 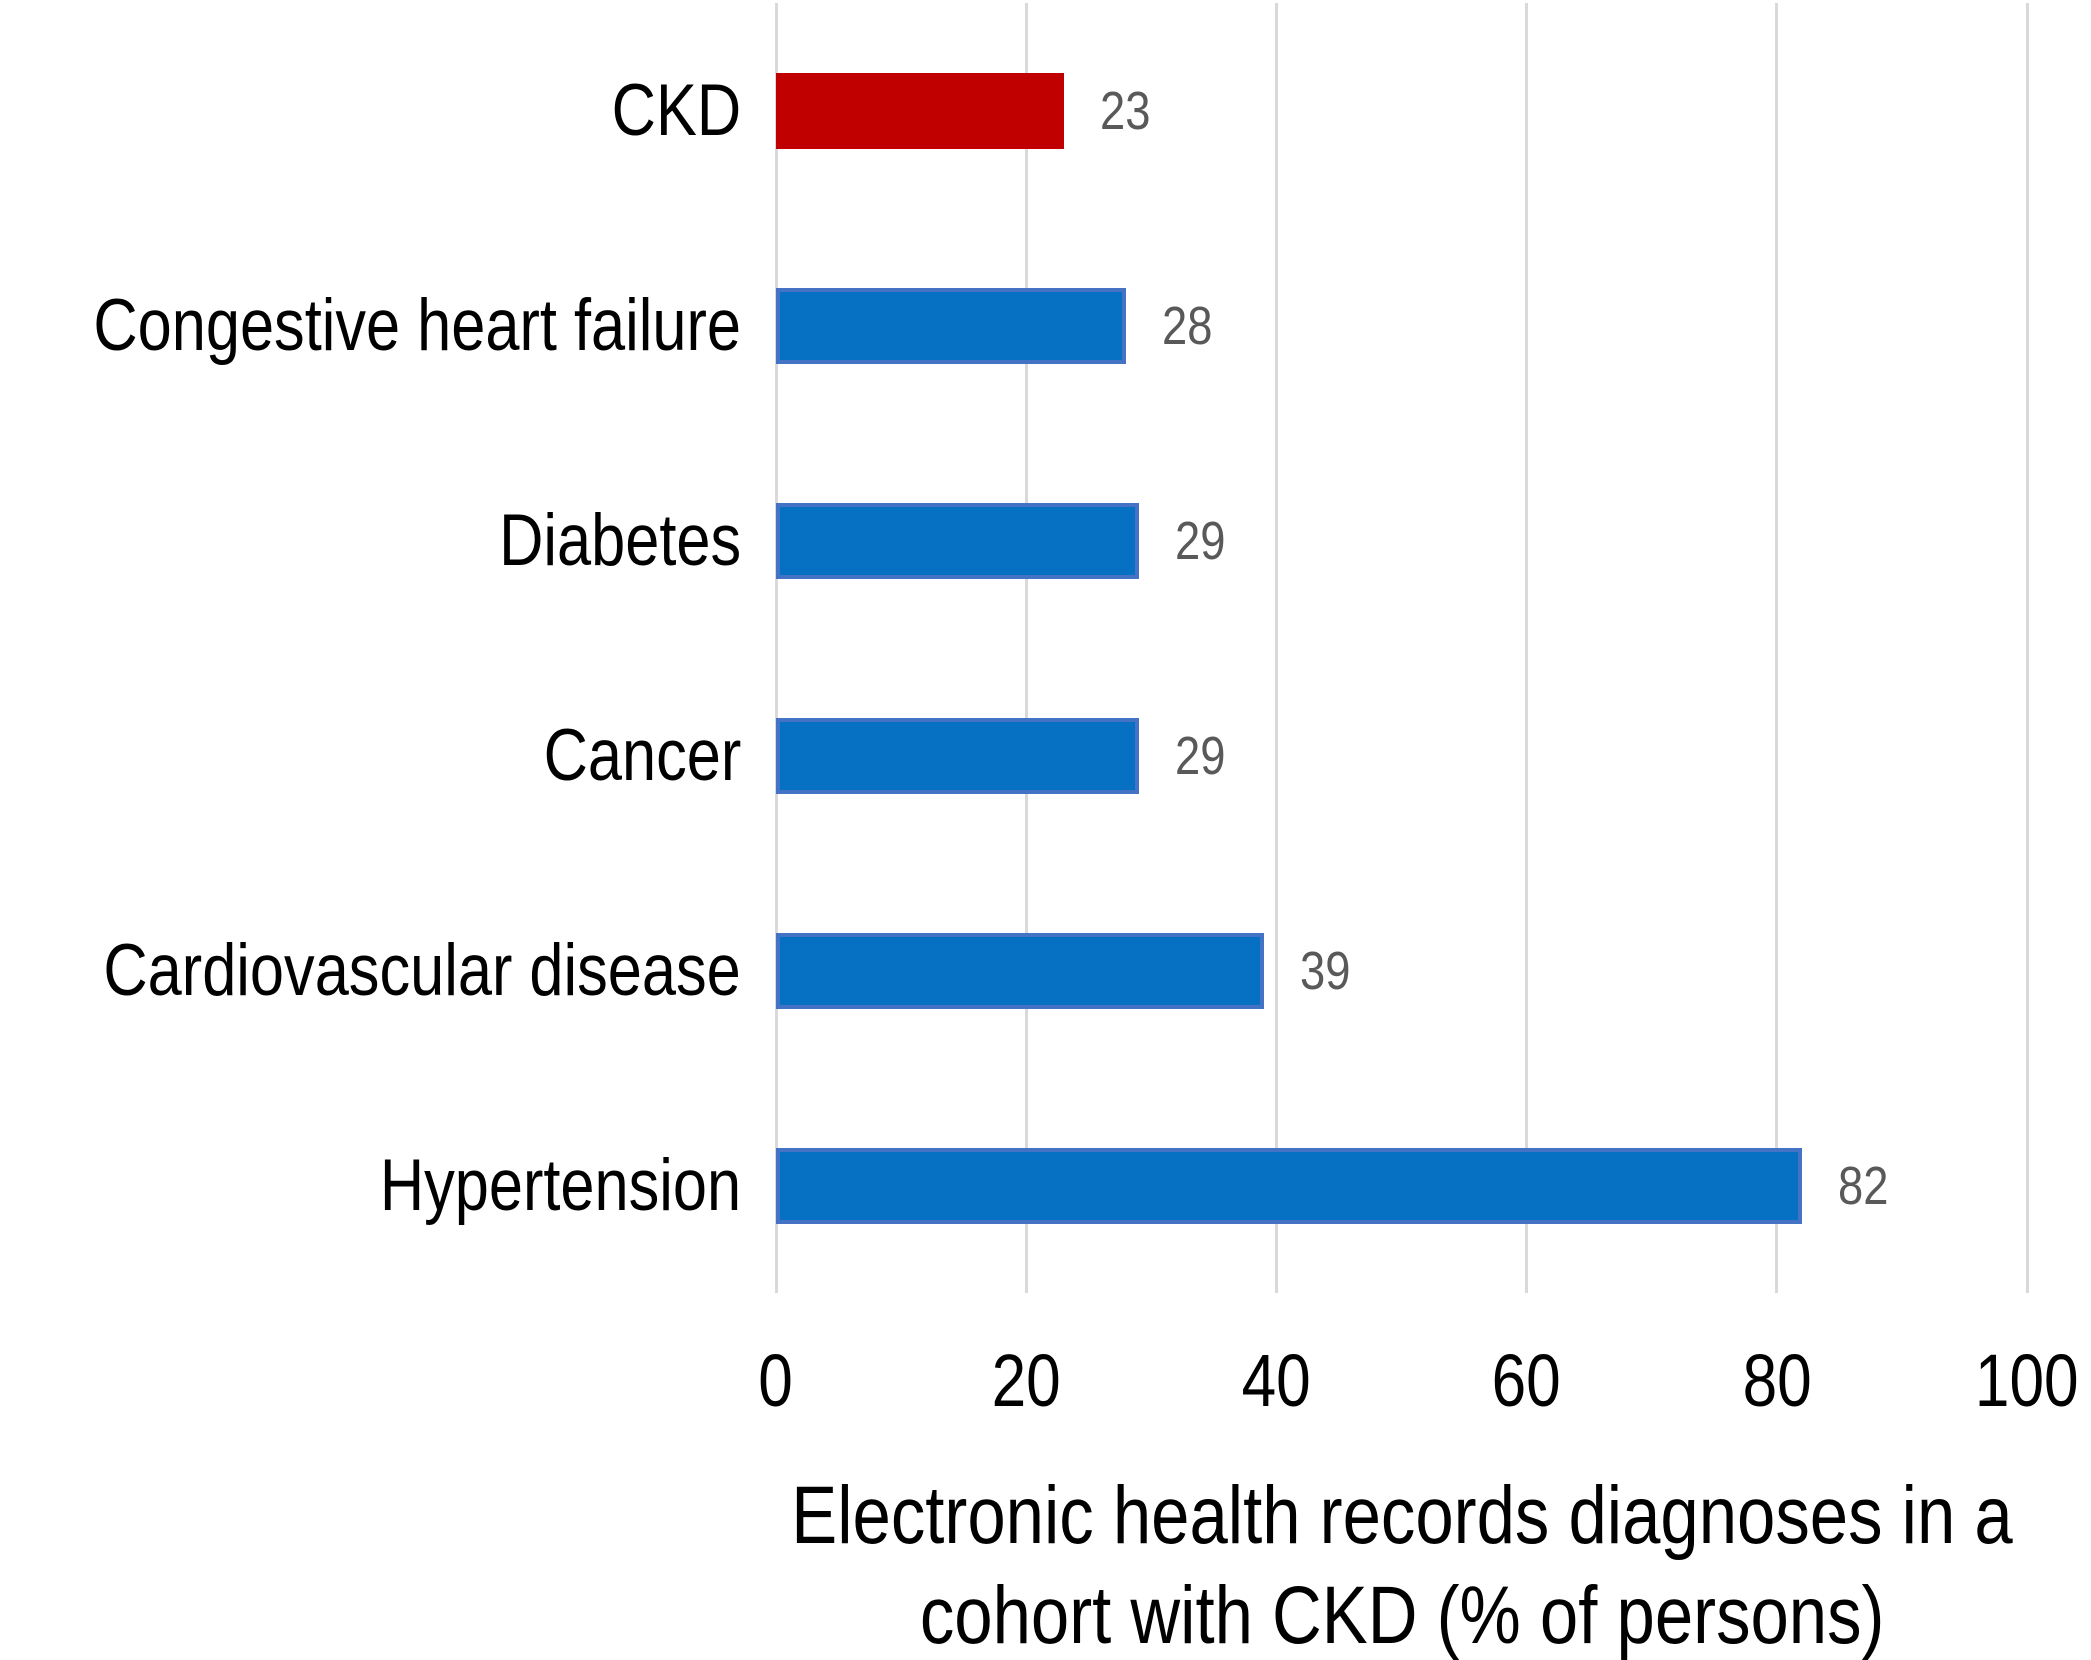 What do you see at coordinates (920, 110) in the screenshot?
I see `bar-ckd` at bounding box center [920, 110].